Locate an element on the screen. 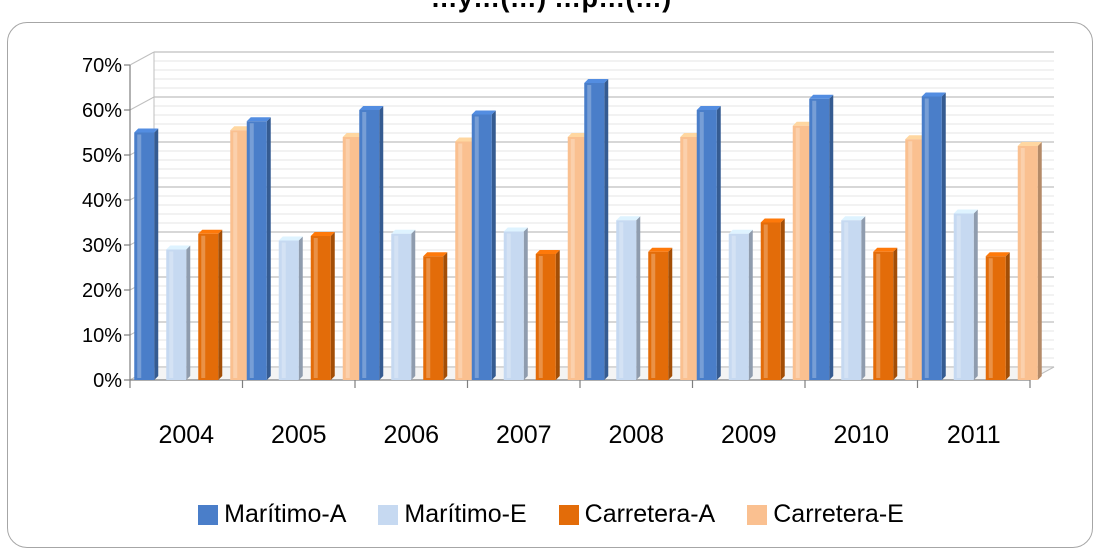 Image resolution: width=1102 pixels, height=555 pixels. legend-label: Marítimo-A is located at coordinates (285, 514).